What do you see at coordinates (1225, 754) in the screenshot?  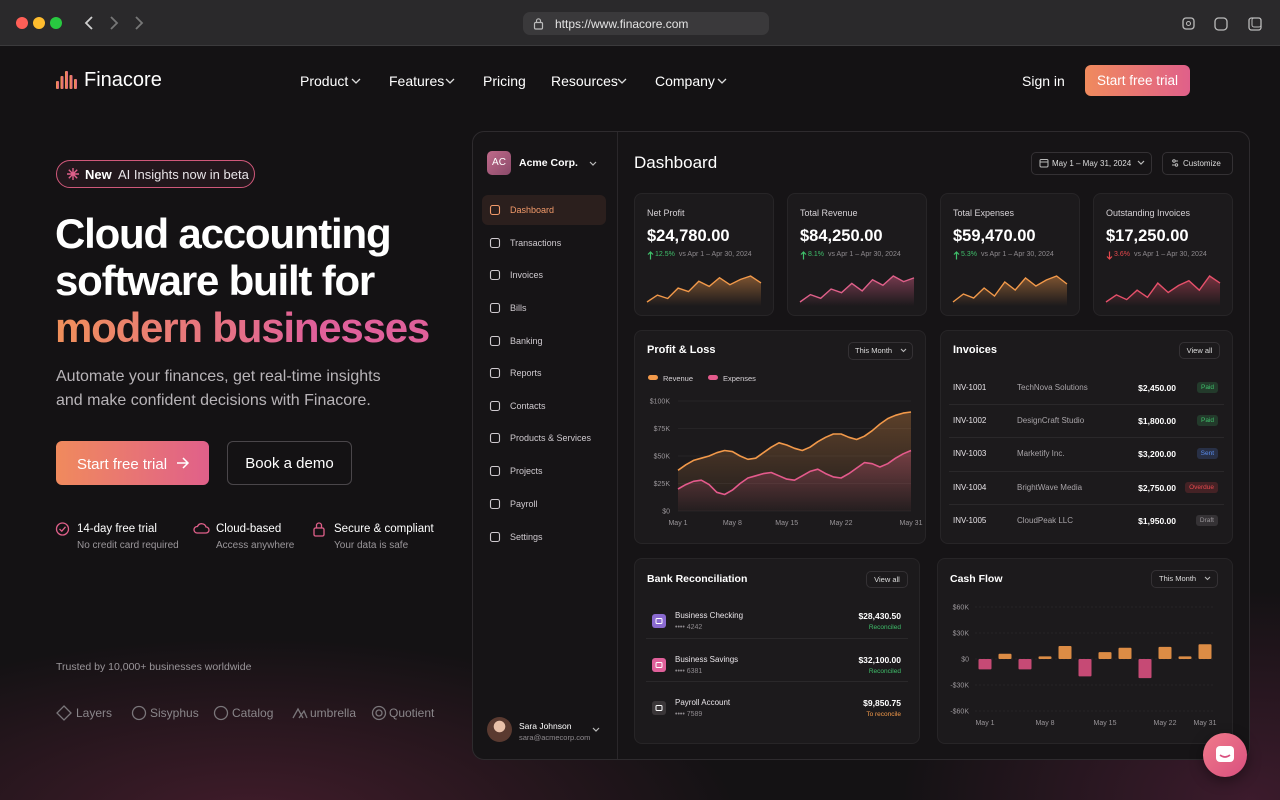 I see `chat-icon` at bounding box center [1225, 754].